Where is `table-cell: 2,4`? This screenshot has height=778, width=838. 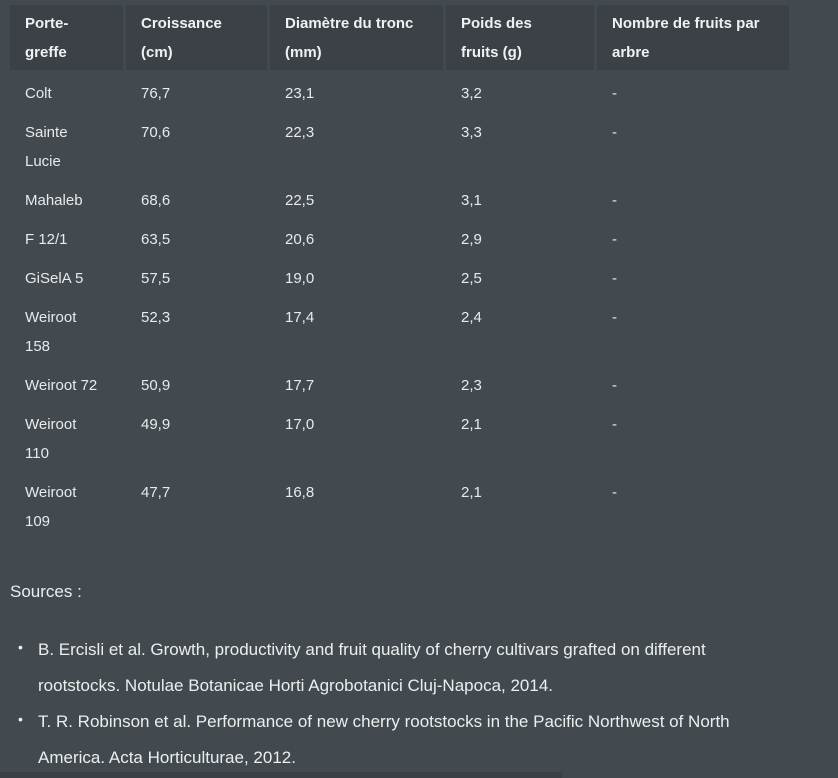
table-cell: 2,4 is located at coordinates (471, 317).